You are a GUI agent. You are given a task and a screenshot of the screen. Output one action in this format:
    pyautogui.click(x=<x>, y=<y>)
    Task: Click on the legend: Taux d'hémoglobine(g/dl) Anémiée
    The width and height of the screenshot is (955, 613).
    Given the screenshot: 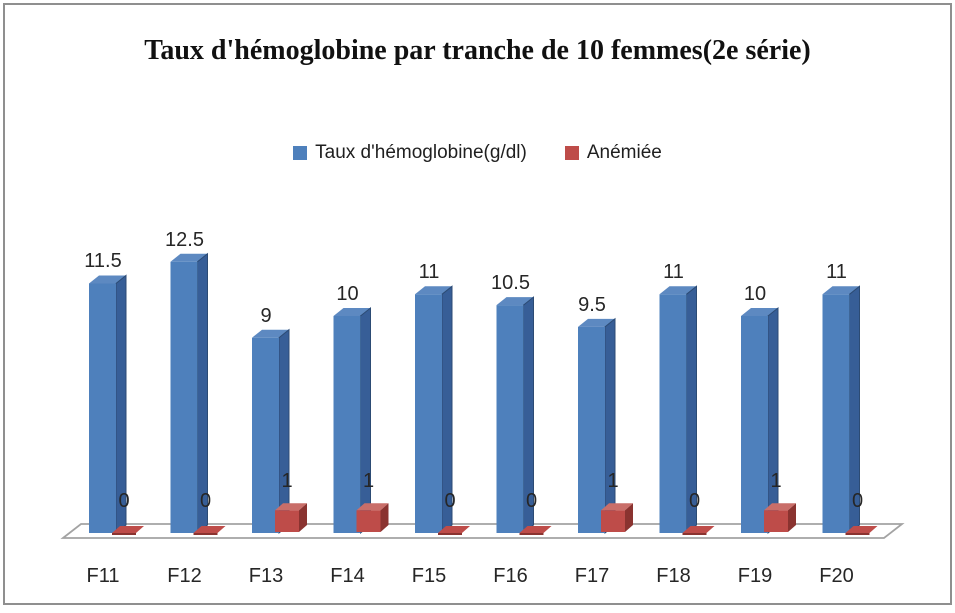 What is the action you would take?
    pyautogui.click(x=477, y=153)
    